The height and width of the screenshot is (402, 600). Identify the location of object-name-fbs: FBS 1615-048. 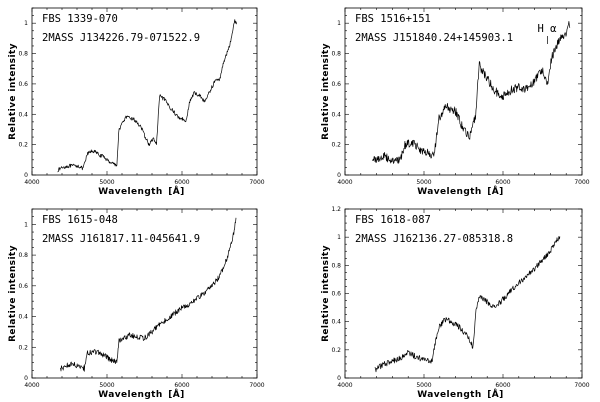
(80, 220).